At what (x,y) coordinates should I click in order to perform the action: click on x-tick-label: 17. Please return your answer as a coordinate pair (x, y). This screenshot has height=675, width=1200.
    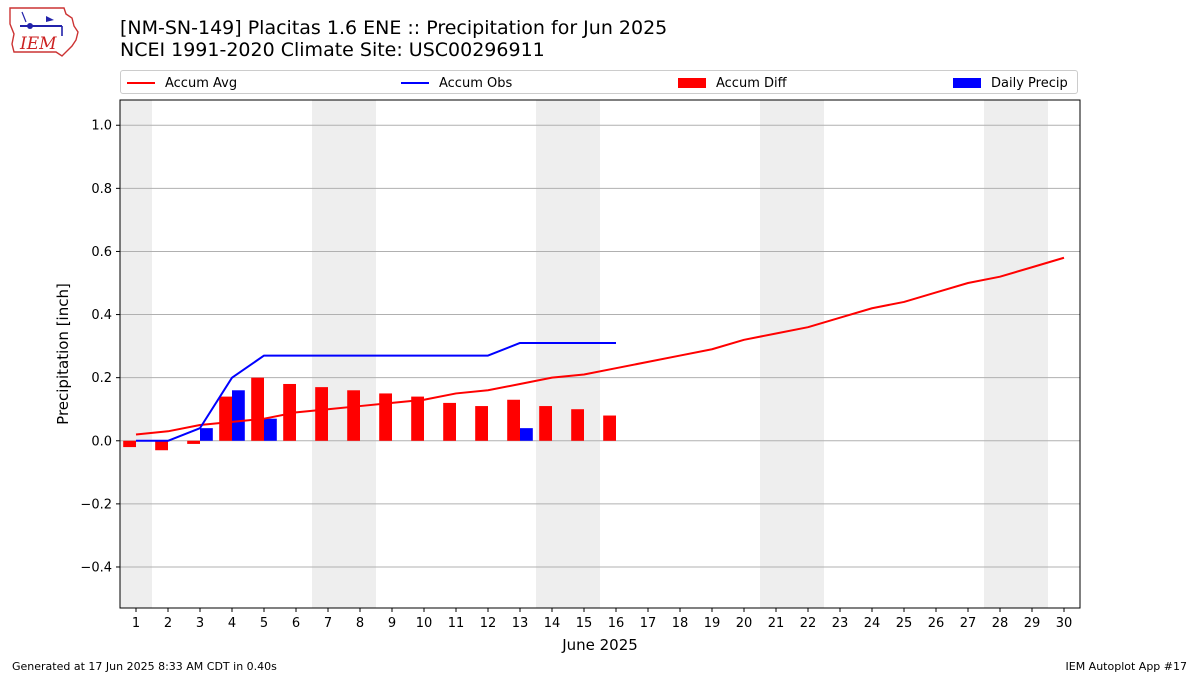
    Looking at the image, I should click on (648, 623).